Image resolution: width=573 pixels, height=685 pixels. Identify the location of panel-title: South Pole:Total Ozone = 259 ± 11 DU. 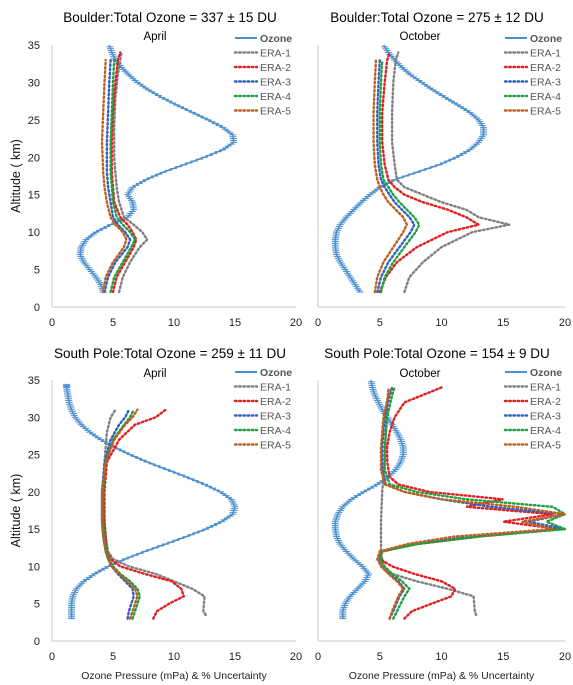
(170, 353).